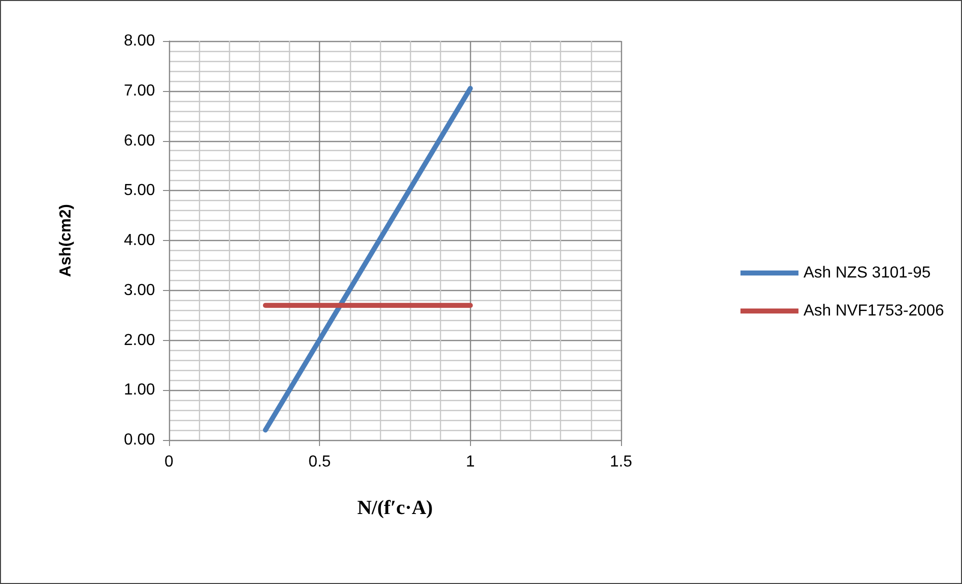 Image resolution: width=962 pixels, height=584 pixels. What do you see at coordinates (395, 508) in the screenshot?
I see `x-axis-title: N/(f′c·A)` at bounding box center [395, 508].